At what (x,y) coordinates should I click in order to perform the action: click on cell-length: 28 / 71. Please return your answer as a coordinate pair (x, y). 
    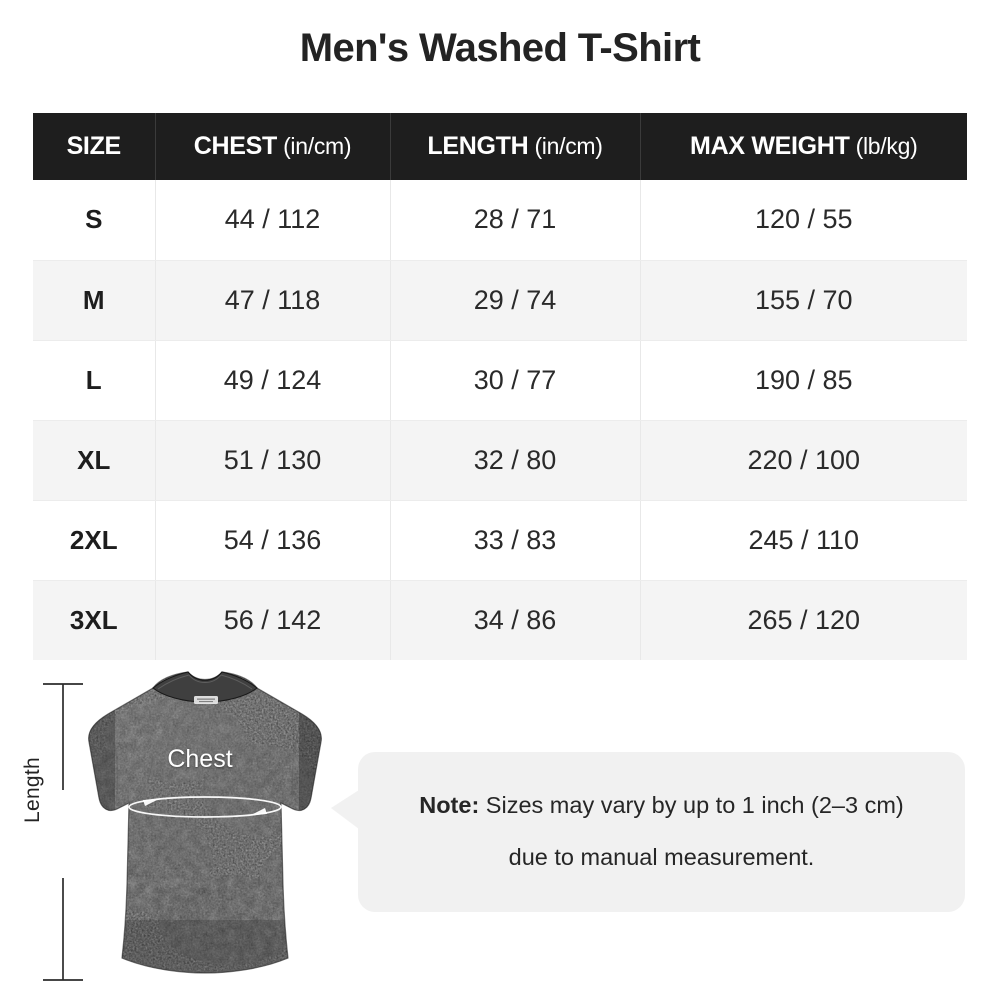
    Looking at the image, I should click on (515, 220).